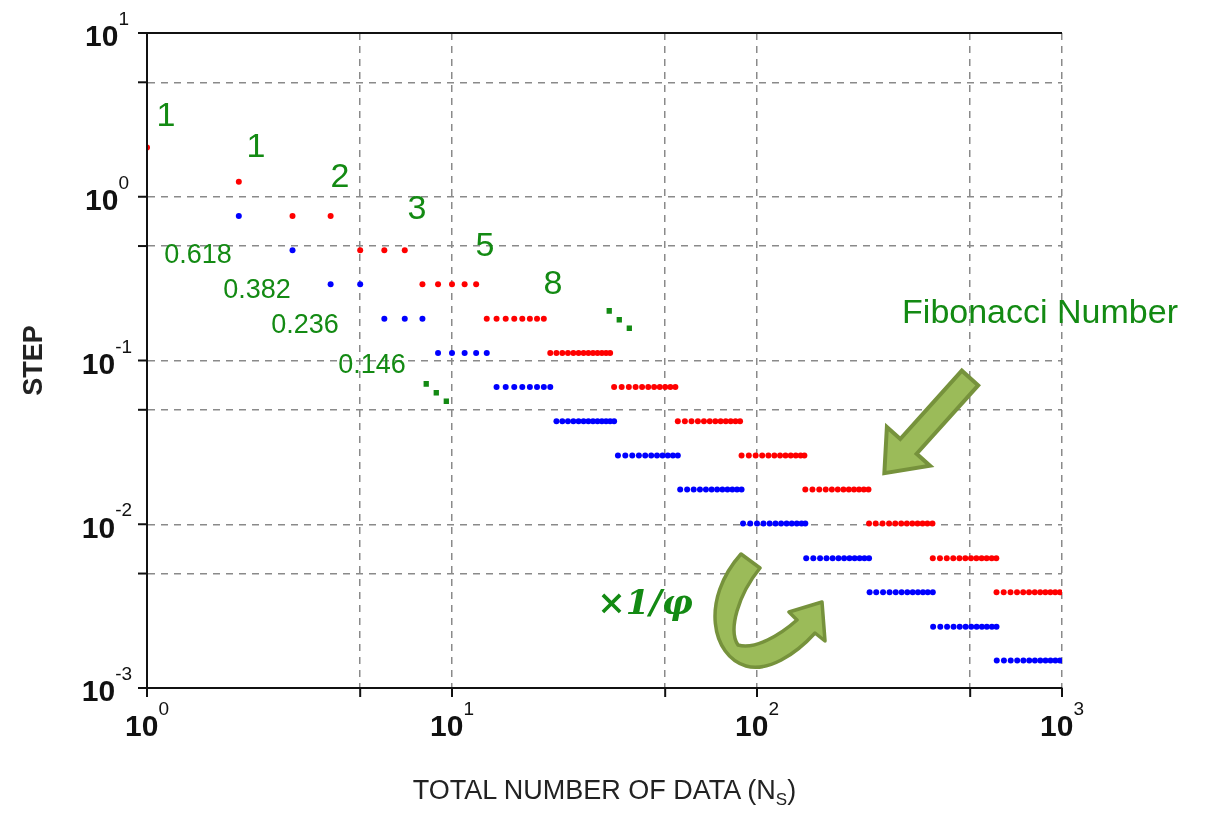  Describe the element at coordinates (257, 289) in the screenshot. I see `annotation: 0.382` at that location.